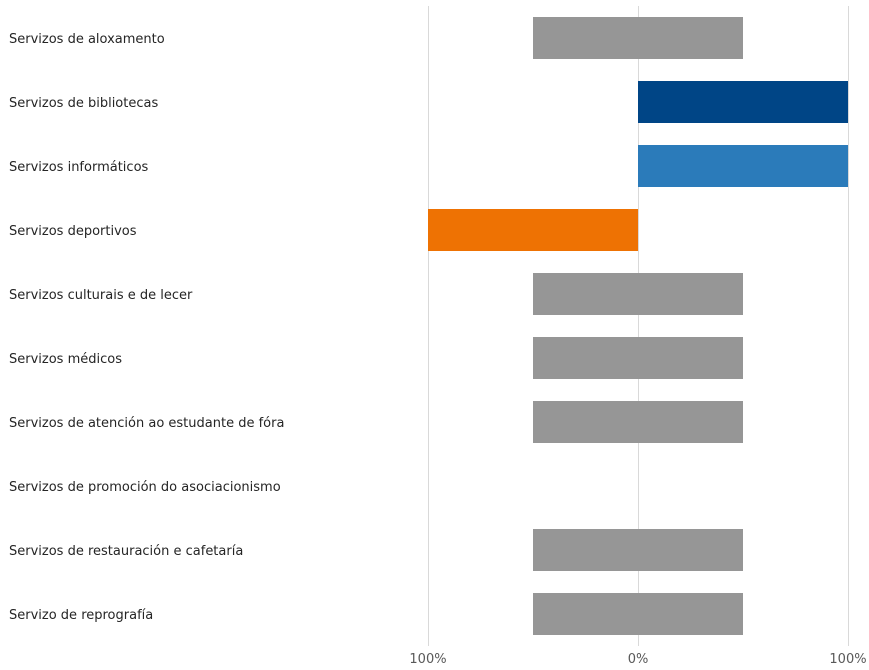  Describe the element at coordinates (126, 551) in the screenshot. I see `category-label-8: Servizos de restauración e cafetaría` at that location.